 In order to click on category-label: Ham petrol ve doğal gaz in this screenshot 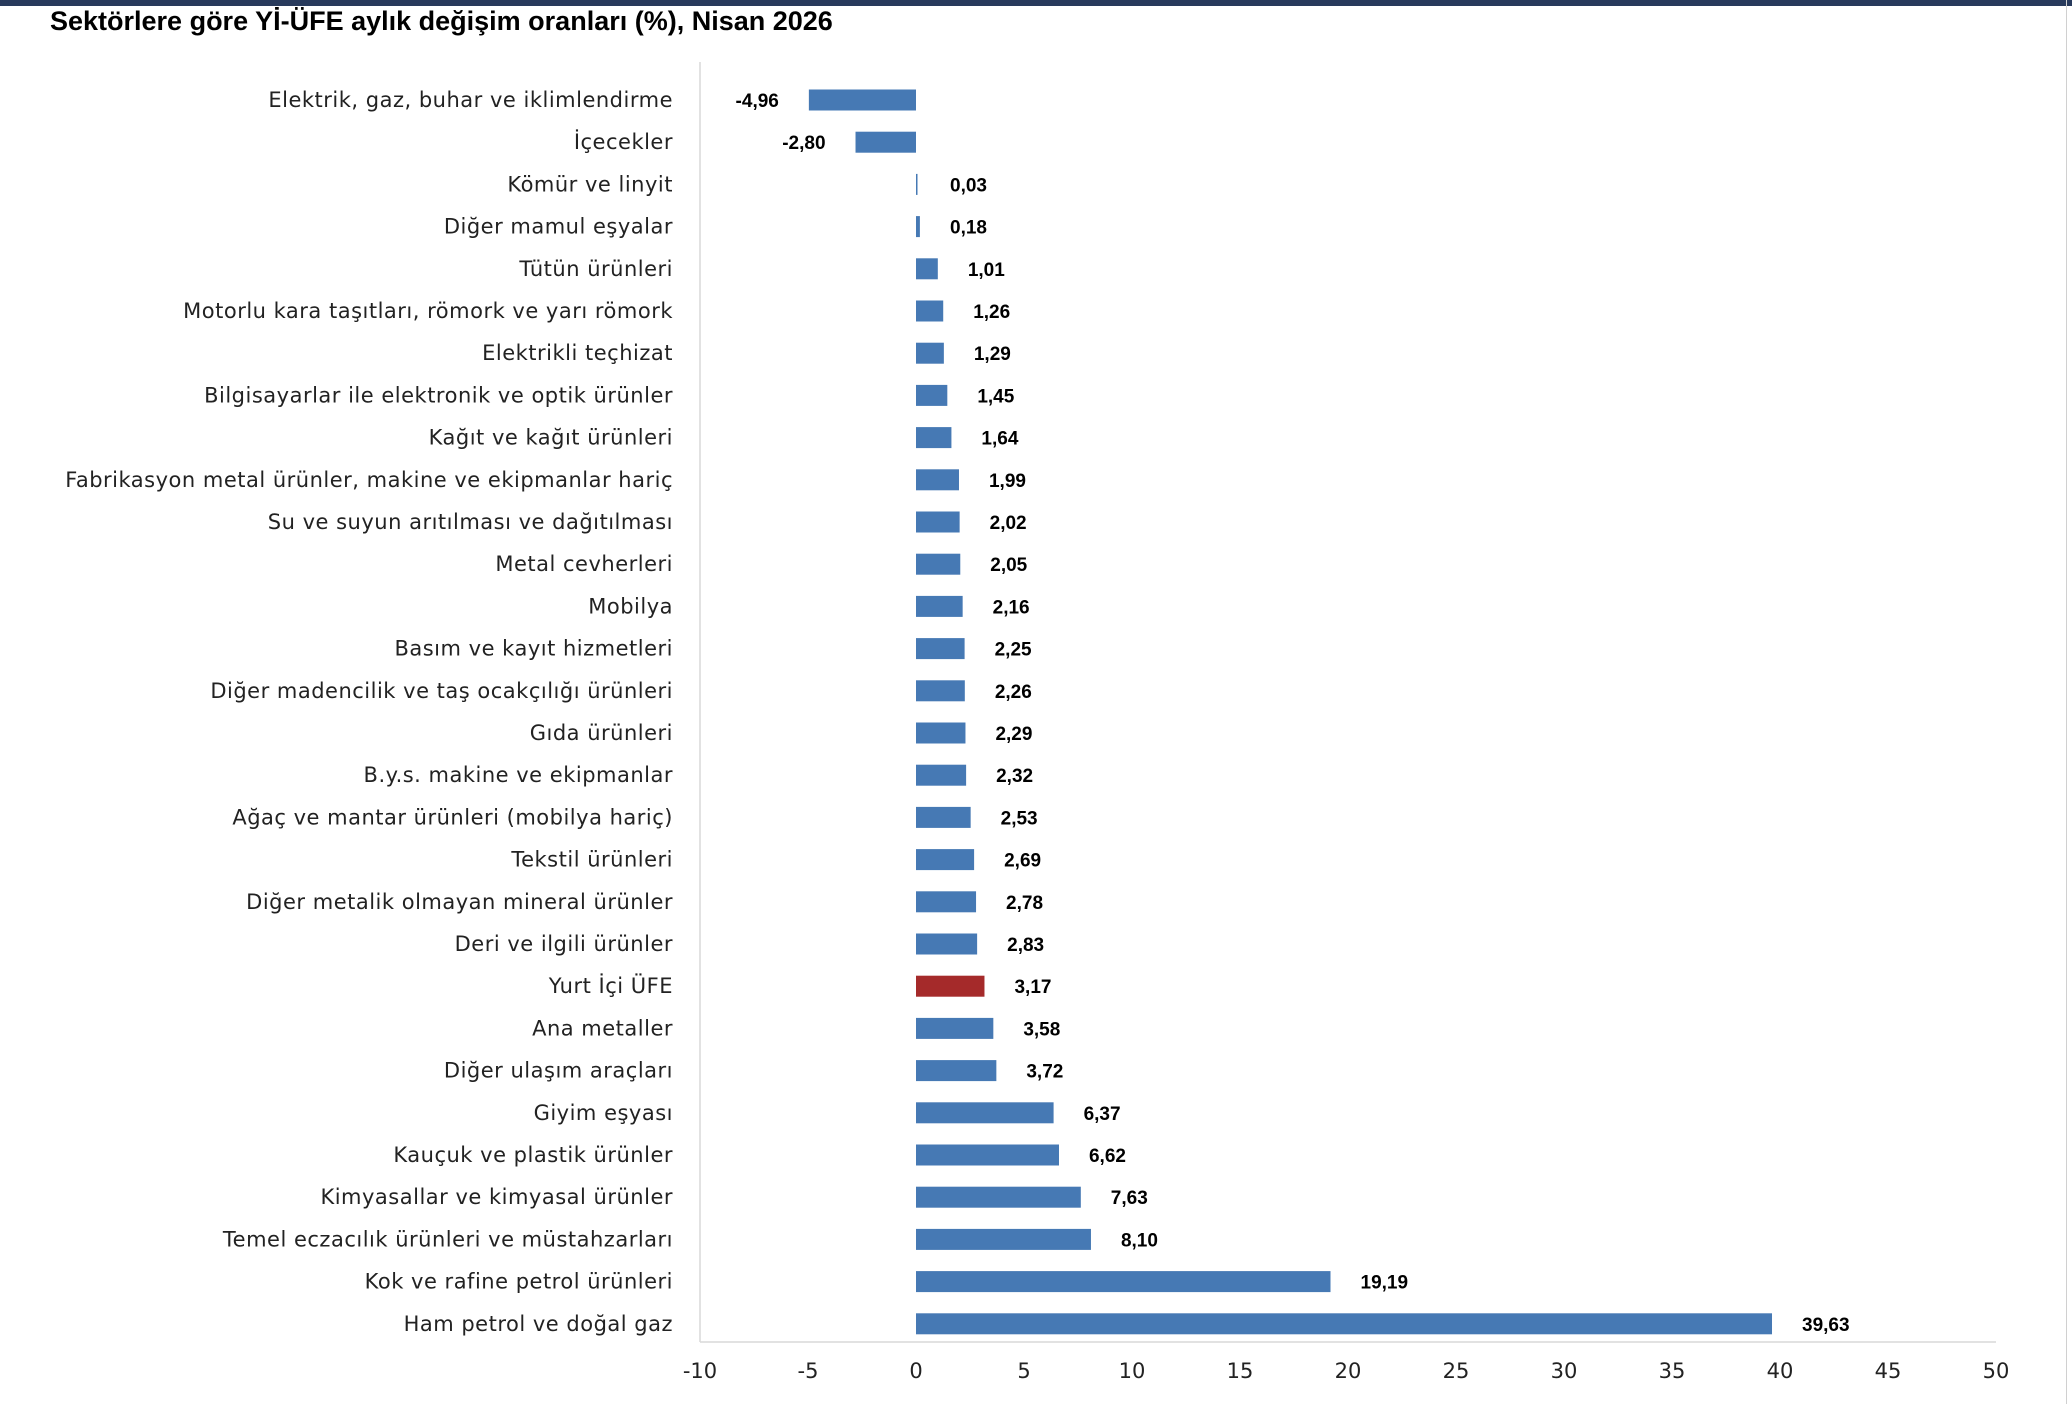, I will do `click(538, 1324)`.